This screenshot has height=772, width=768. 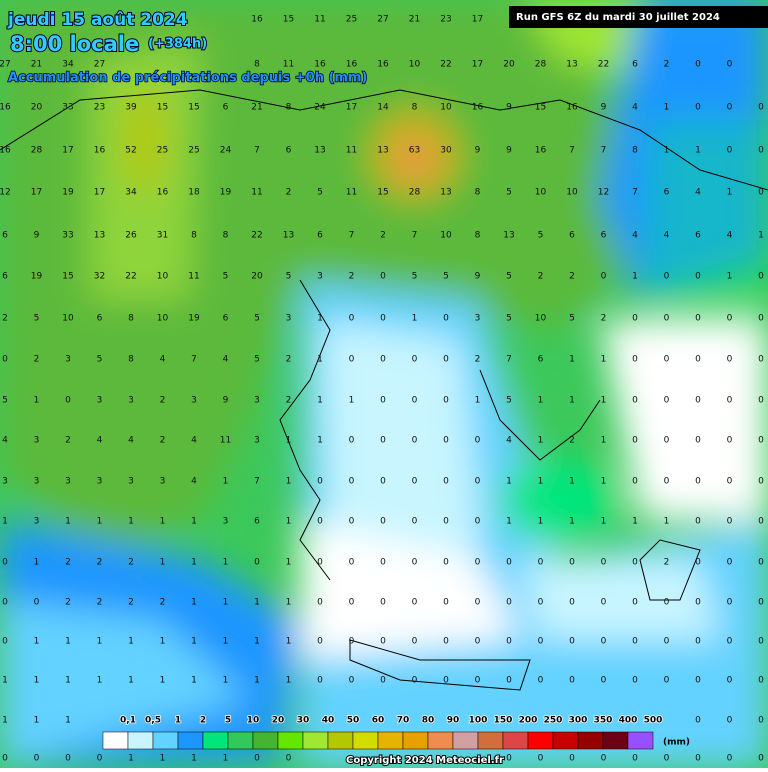 What do you see at coordinates (278, 721) in the screenshot?
I see `legend-label: 20` at bounding box center [278, 721].